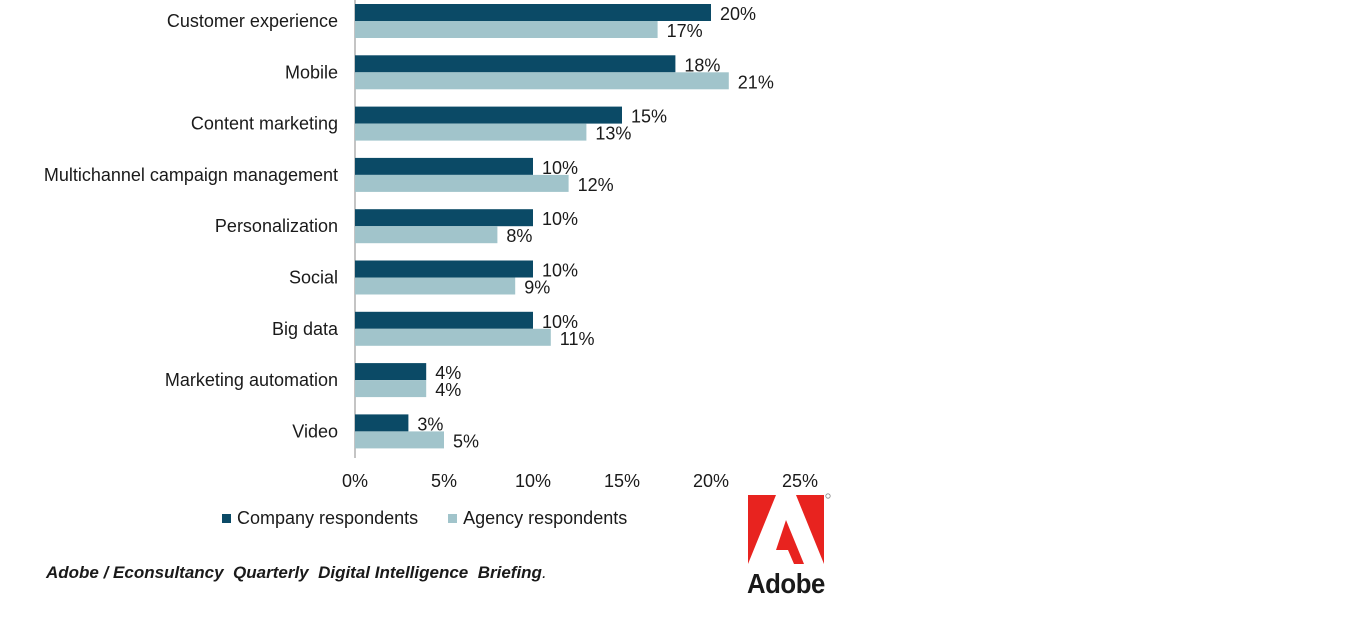  What do you see at coordinates (328, 518) in the screenshot?
I see `legend-label-company: Company respondents` at bounding box center [328, 518].